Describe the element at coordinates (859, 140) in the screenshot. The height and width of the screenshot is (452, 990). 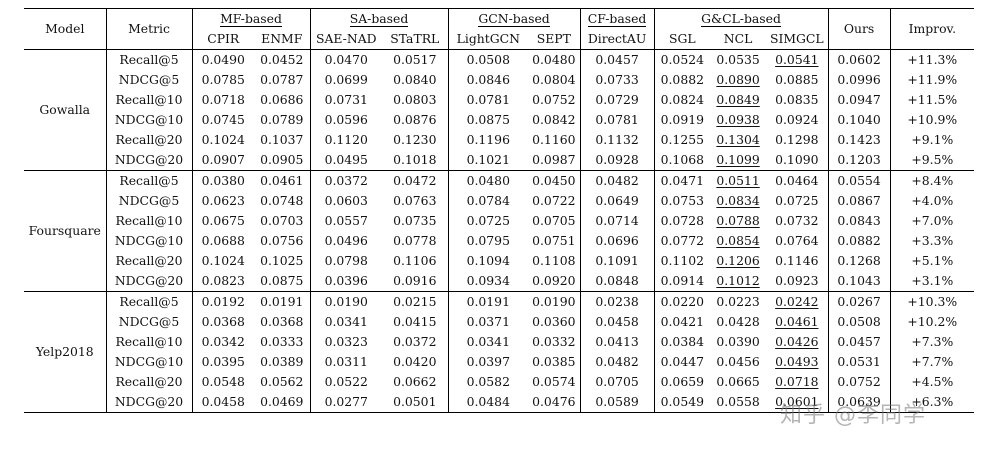
I see `ours-value-cell: 0.1423` at that location.